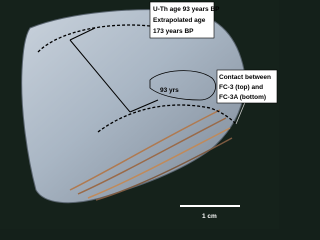  What do you see at coordinates (114, 70) in the screenshot?
I see `age-arrow` at bounding box center [114, 70].